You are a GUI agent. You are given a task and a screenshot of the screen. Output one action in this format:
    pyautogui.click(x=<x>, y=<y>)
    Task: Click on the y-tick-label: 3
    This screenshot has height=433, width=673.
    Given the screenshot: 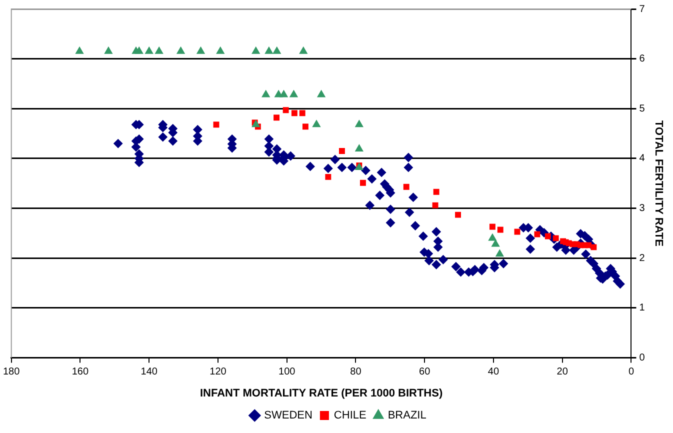 What is the action you would take?
    pyautogui.click(x=642, y=208)
    